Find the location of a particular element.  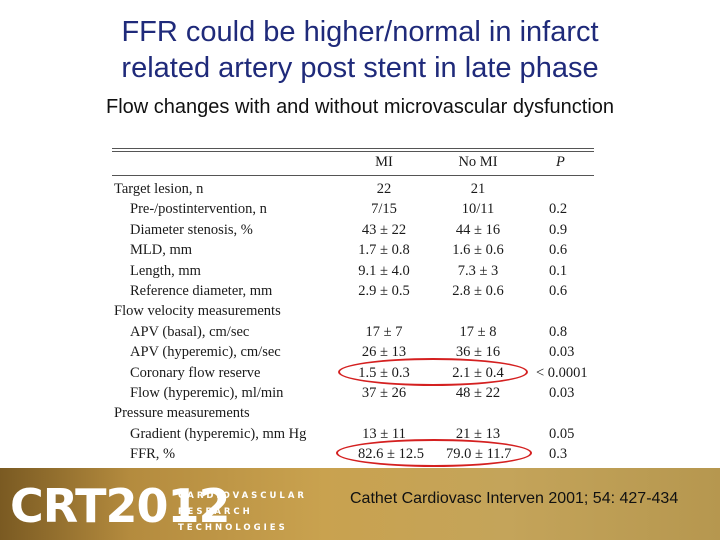

cell-mi: 2.9 ± 0.5 is located at coordinates (384, 291).